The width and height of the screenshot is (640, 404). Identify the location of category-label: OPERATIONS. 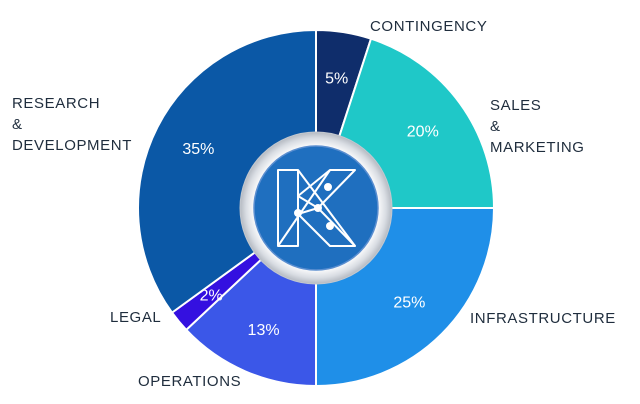
(189, 381).